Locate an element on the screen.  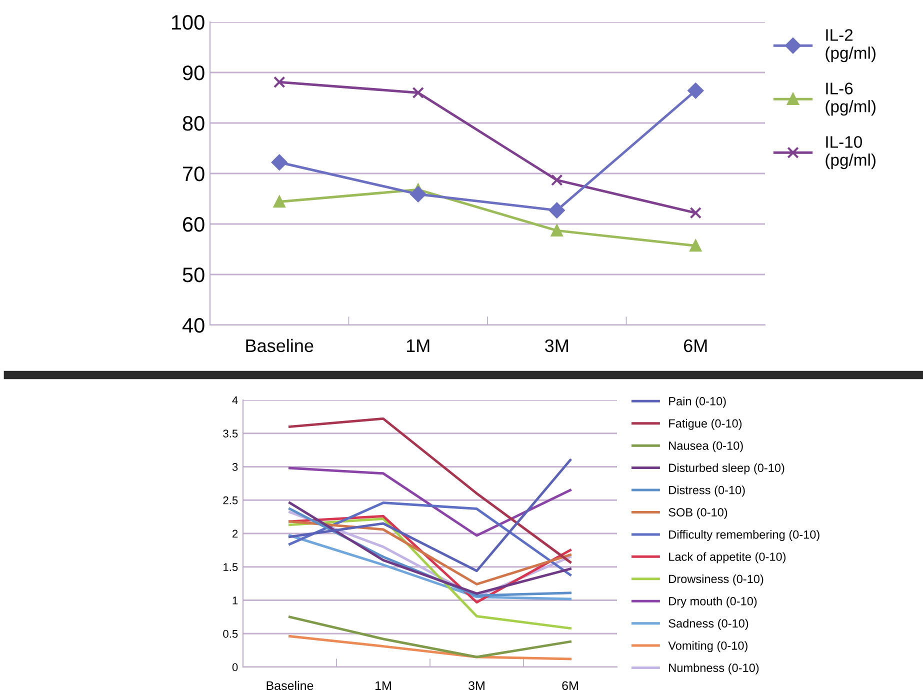
legend-label: Distress (0-10) is located at coordinates (707, 491).